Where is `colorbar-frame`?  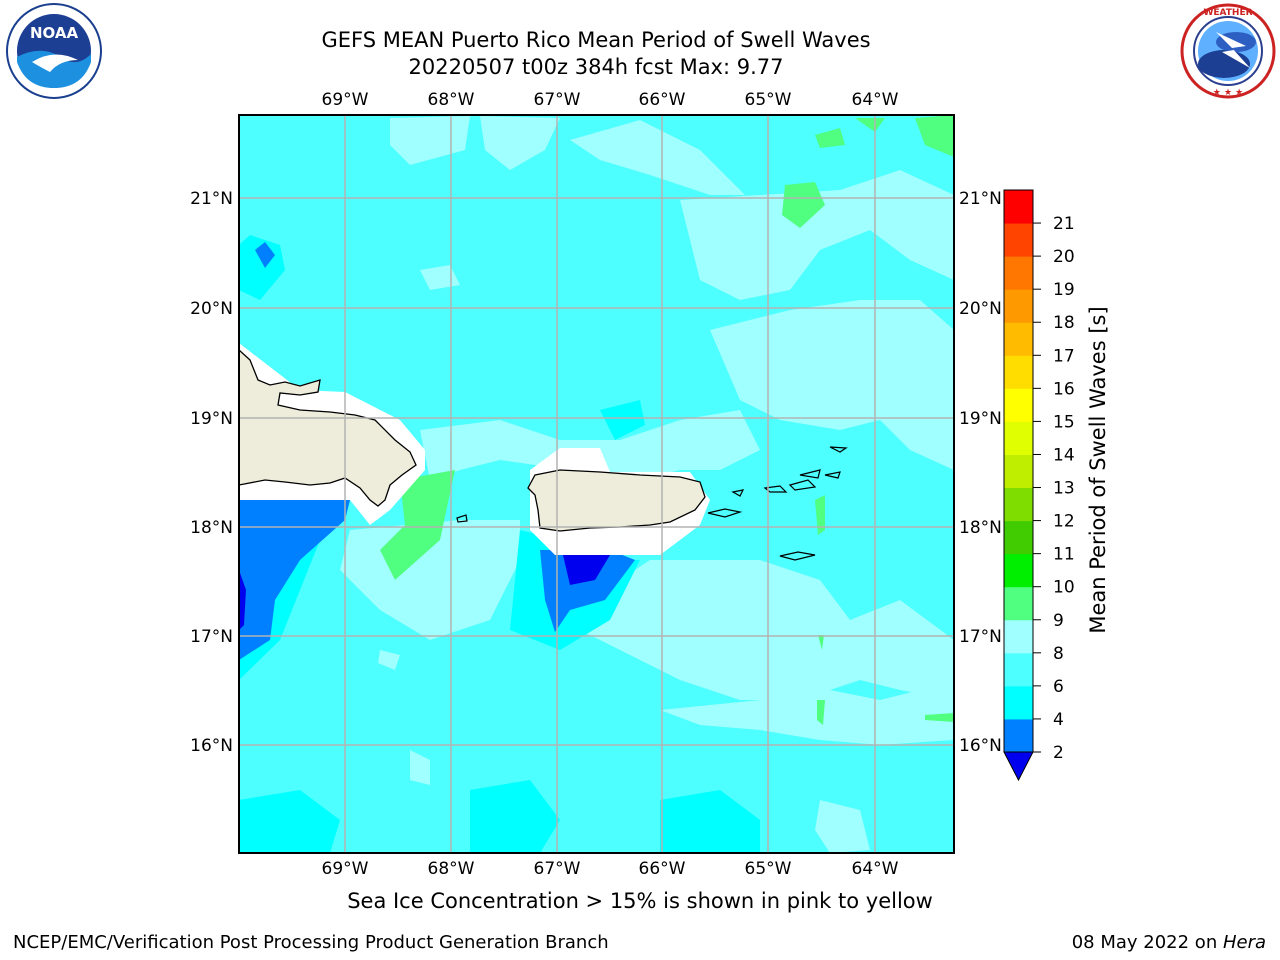
colorbar-frame is located at coordinates (1018, 471).